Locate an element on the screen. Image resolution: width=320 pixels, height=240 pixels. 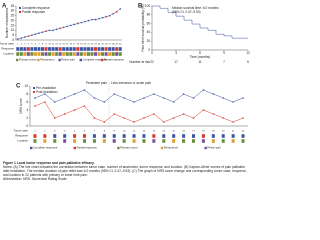
y-axis-label: Number of anatomies is located at coordinates (7, 22).